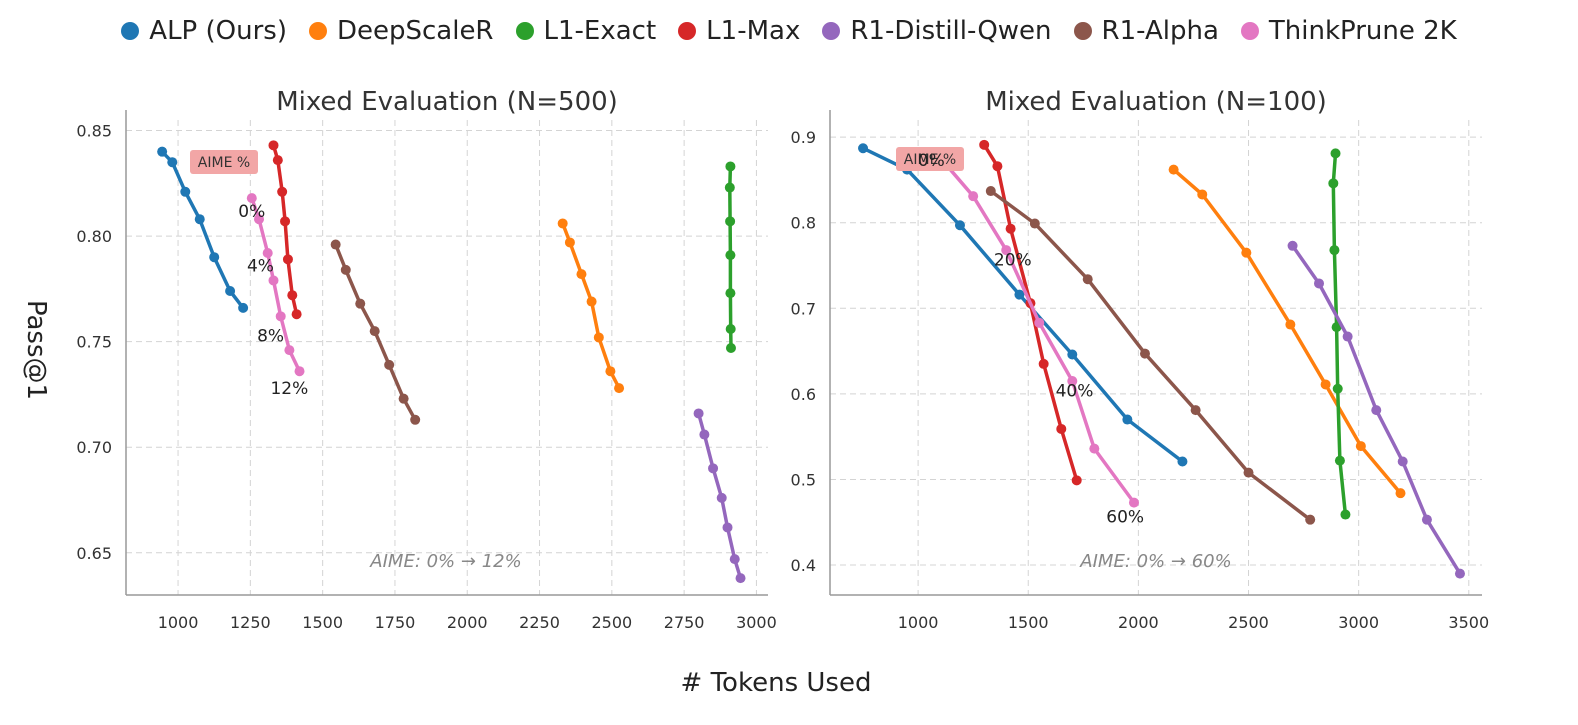  What do you see at coordinates (1348, 31) in the screenshot?
I see `legend-item: ThinkPrune 2K` at bounding box center [1348, 31].